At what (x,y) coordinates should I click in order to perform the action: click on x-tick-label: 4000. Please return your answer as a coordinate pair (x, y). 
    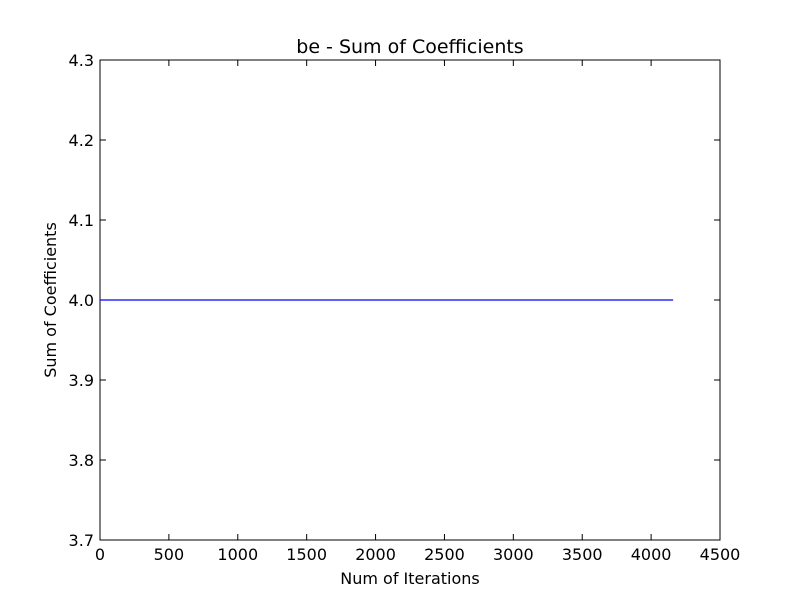
    Looking at the image, I should click on (651, 554).